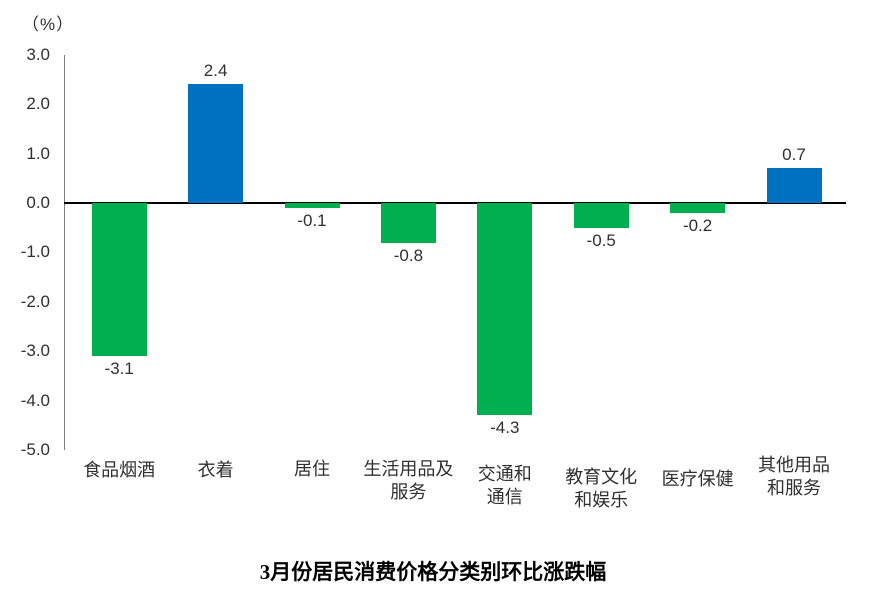  Describe the element at coordinates (119, 369) in the screenshot. I see `bar-value-label: -3.1` at that location.